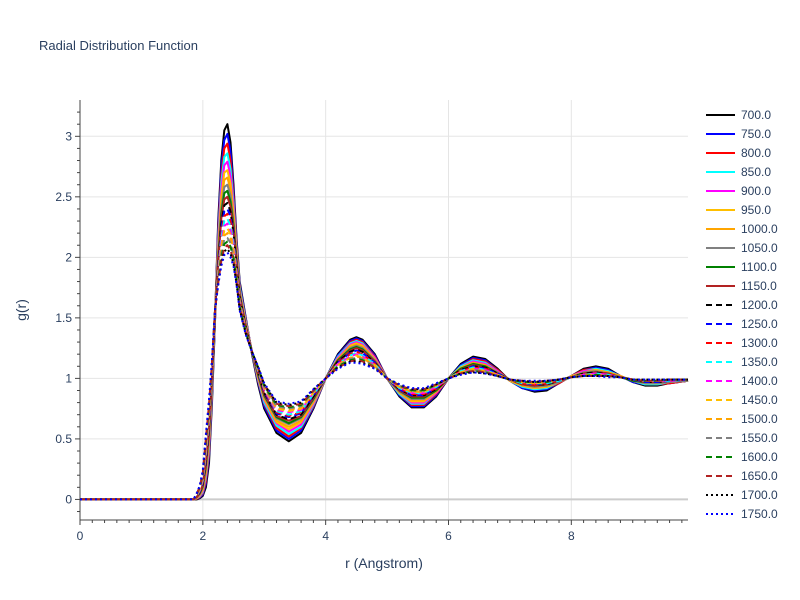  What do you see at coordinates (759, 286) in the screenshot?
I see `legend-label: 1150.0` at bounding box center [759, 286].